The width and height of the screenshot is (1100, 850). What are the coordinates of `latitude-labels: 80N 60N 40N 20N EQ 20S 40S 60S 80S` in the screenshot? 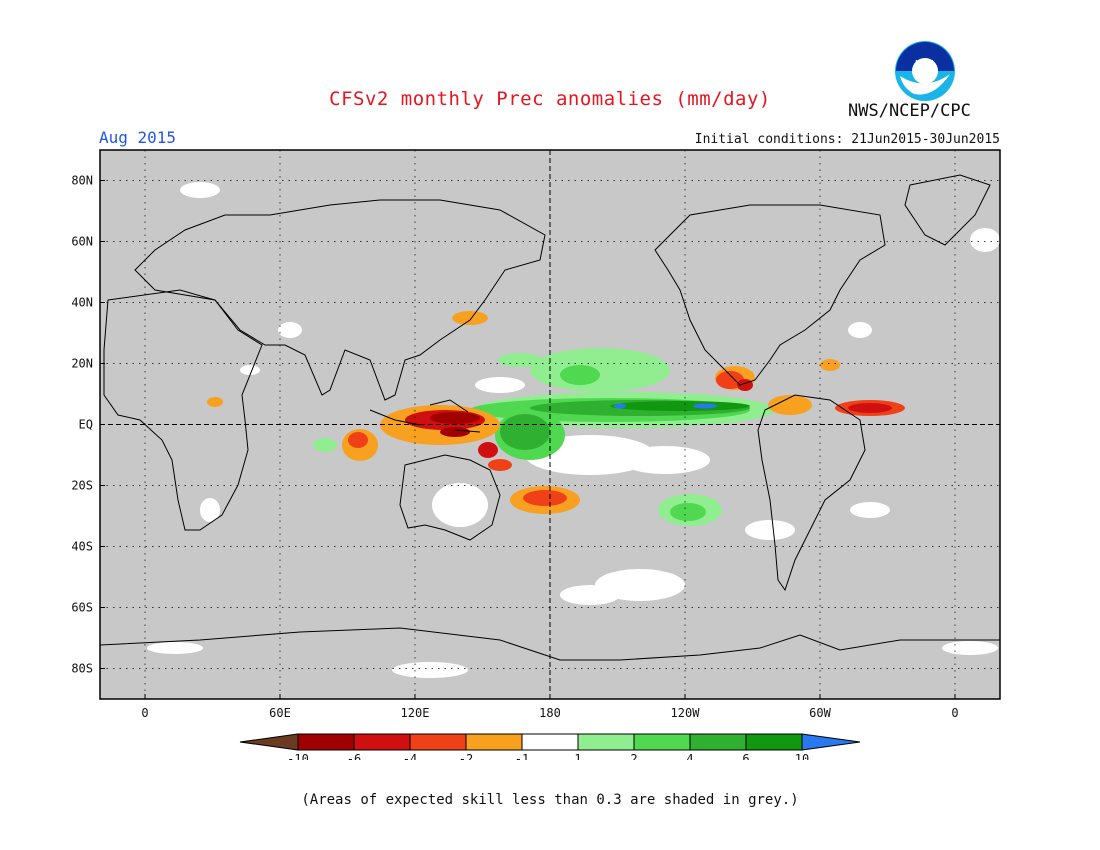 It's located at (82, 425).